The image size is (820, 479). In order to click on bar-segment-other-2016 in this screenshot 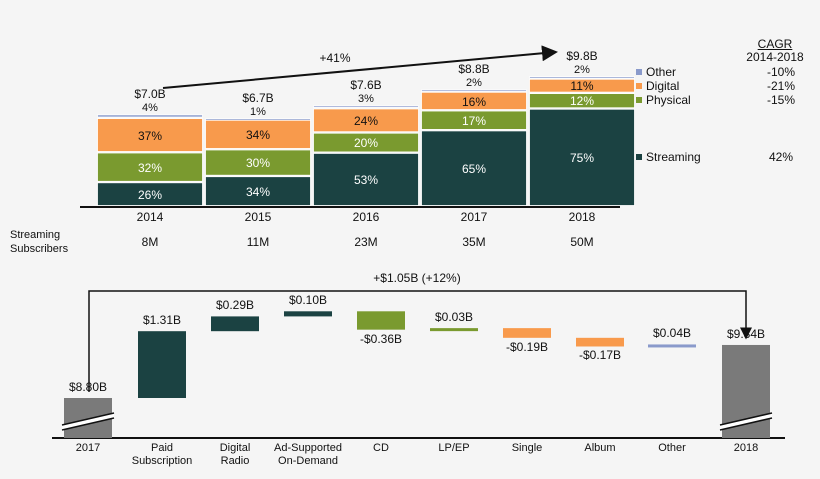, I will do `click(366, 106)`.